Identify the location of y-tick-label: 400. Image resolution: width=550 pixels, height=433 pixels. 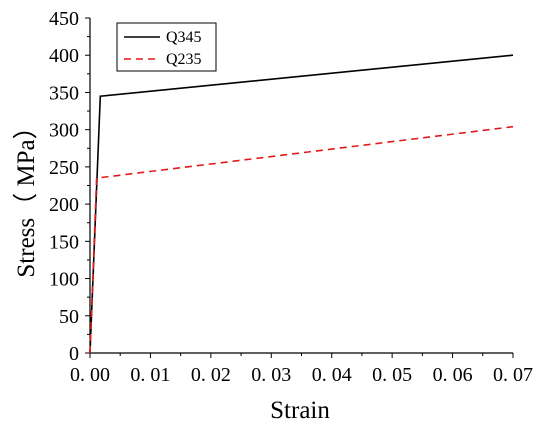
(64, 56).